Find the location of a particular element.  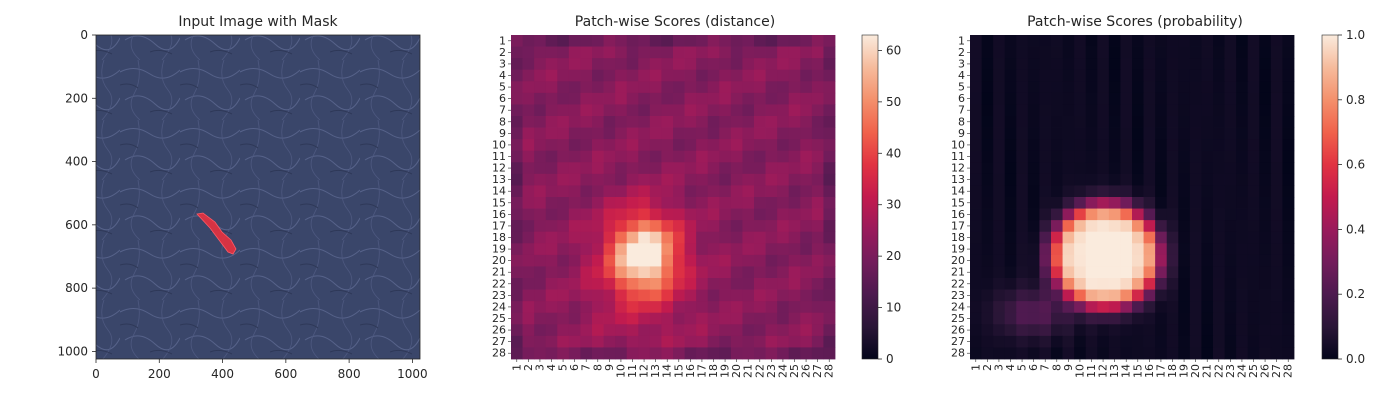

distance-ytick-label: 7 is located at coordinates (502, 110).